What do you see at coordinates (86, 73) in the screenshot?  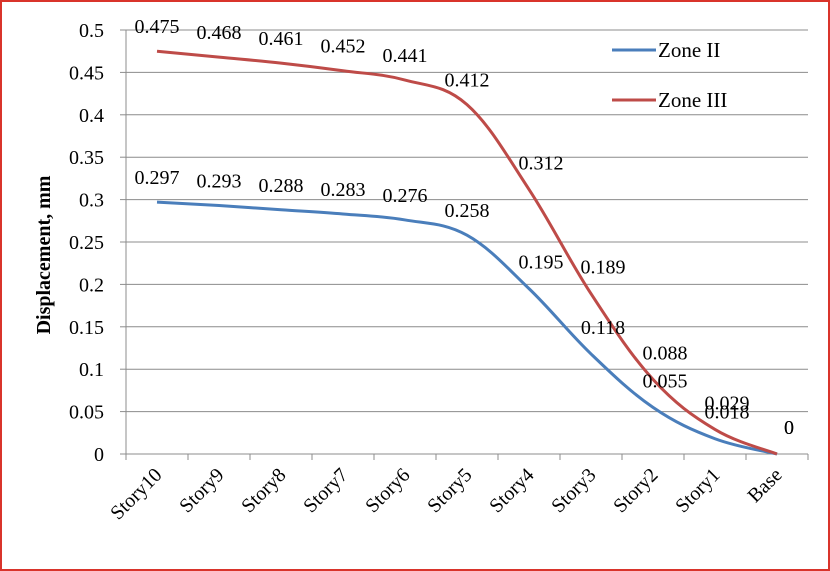 I see `y-tick-label: 0.45` at bounding box center [86, 73].